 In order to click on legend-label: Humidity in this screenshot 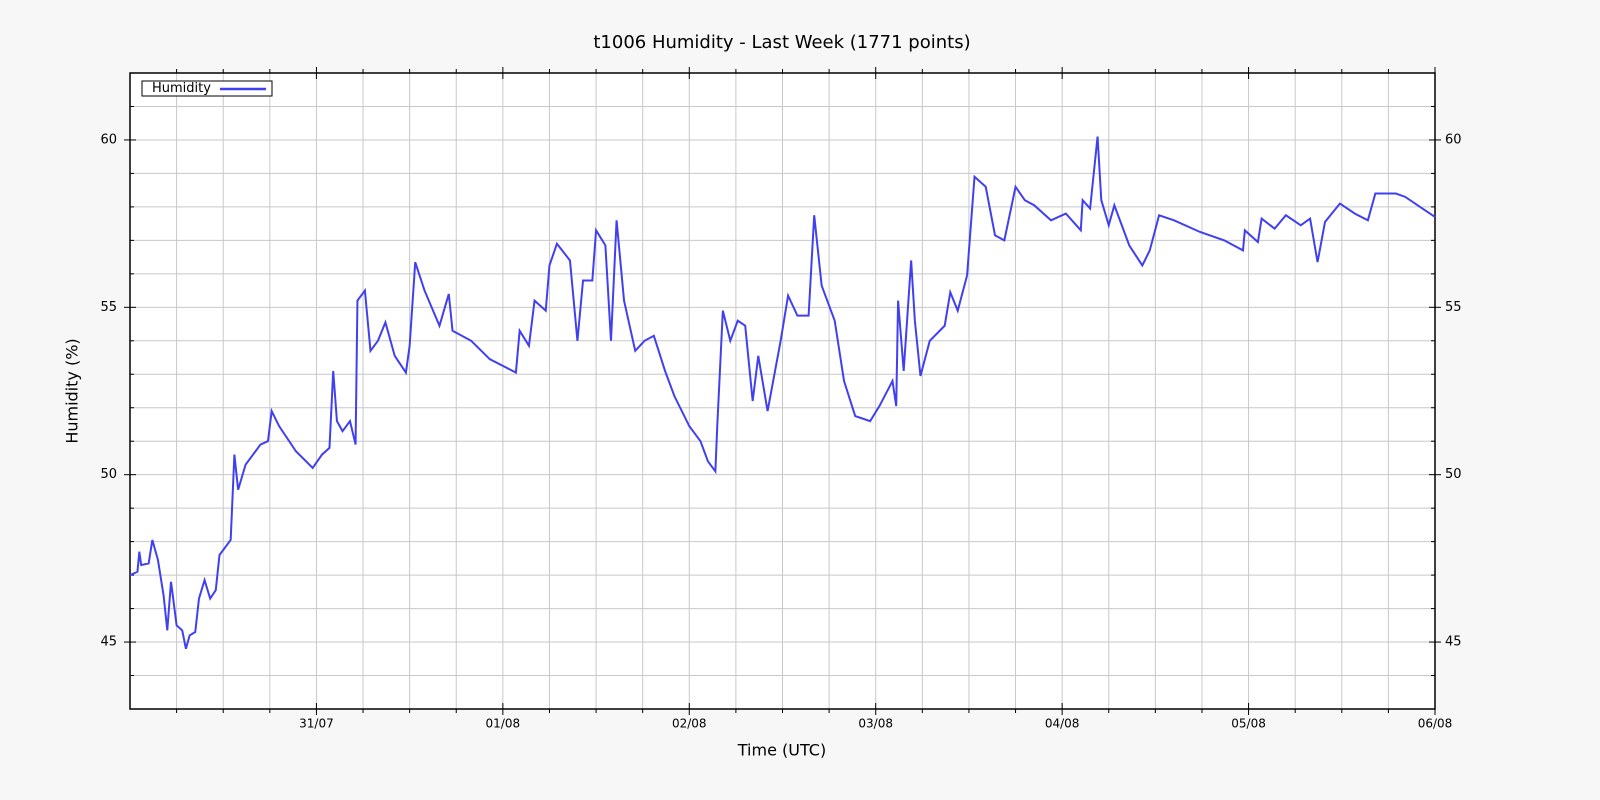, I will do `click(181, 88)`.